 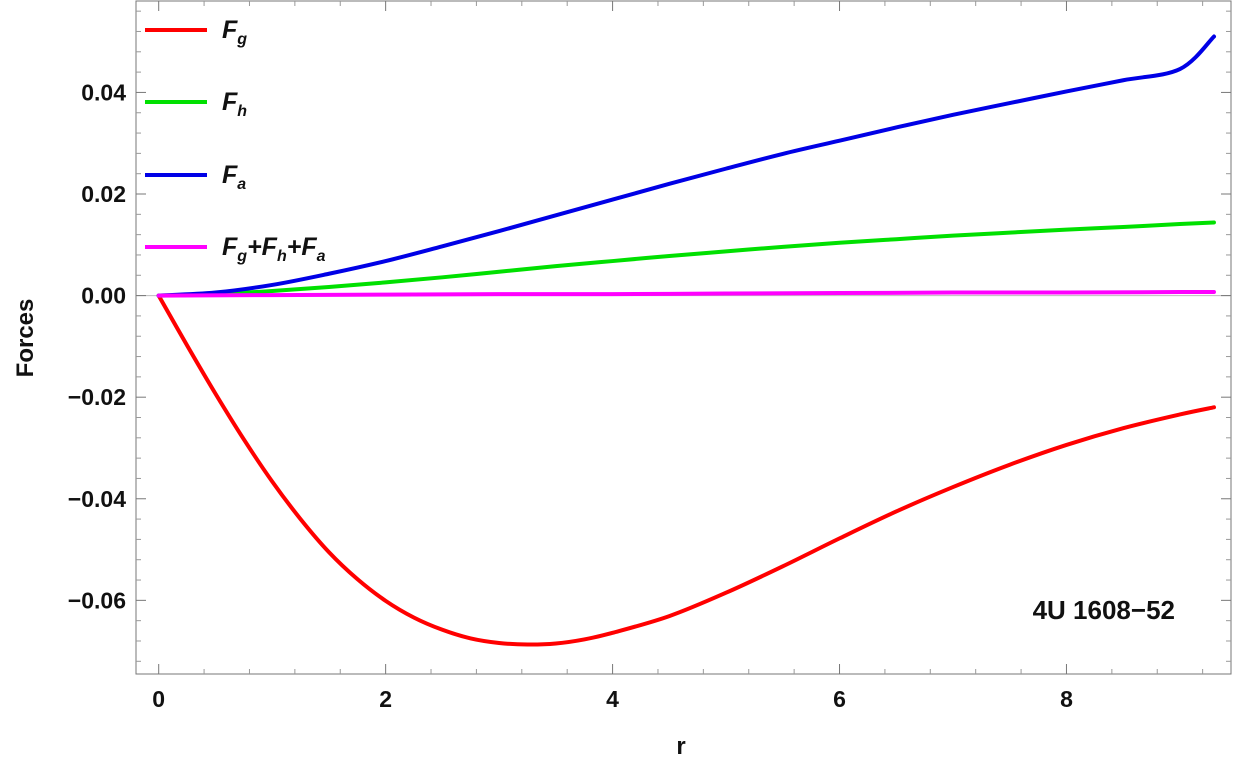 I want to click on y-tick-label: 0.00, so click(x=103, y=296).